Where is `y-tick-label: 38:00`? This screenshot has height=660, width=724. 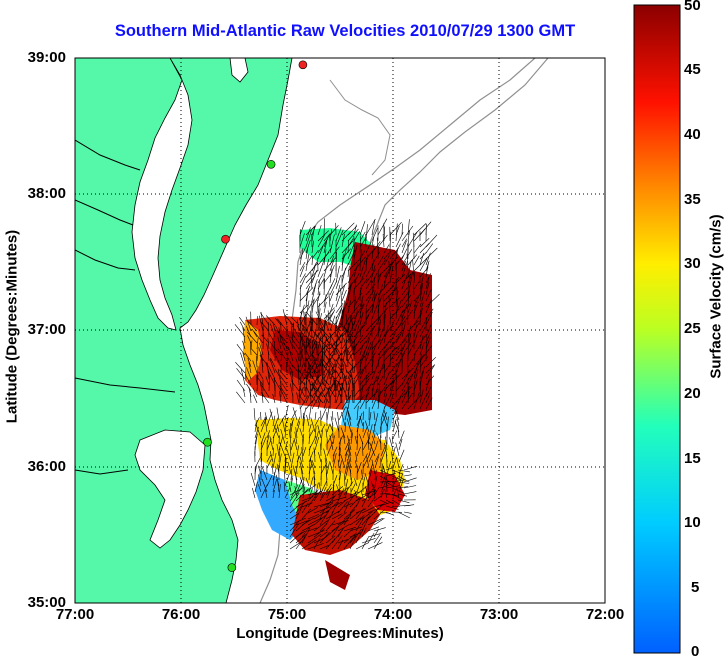 y-tick-label: 38:00 is located at coordinates (47, 193).